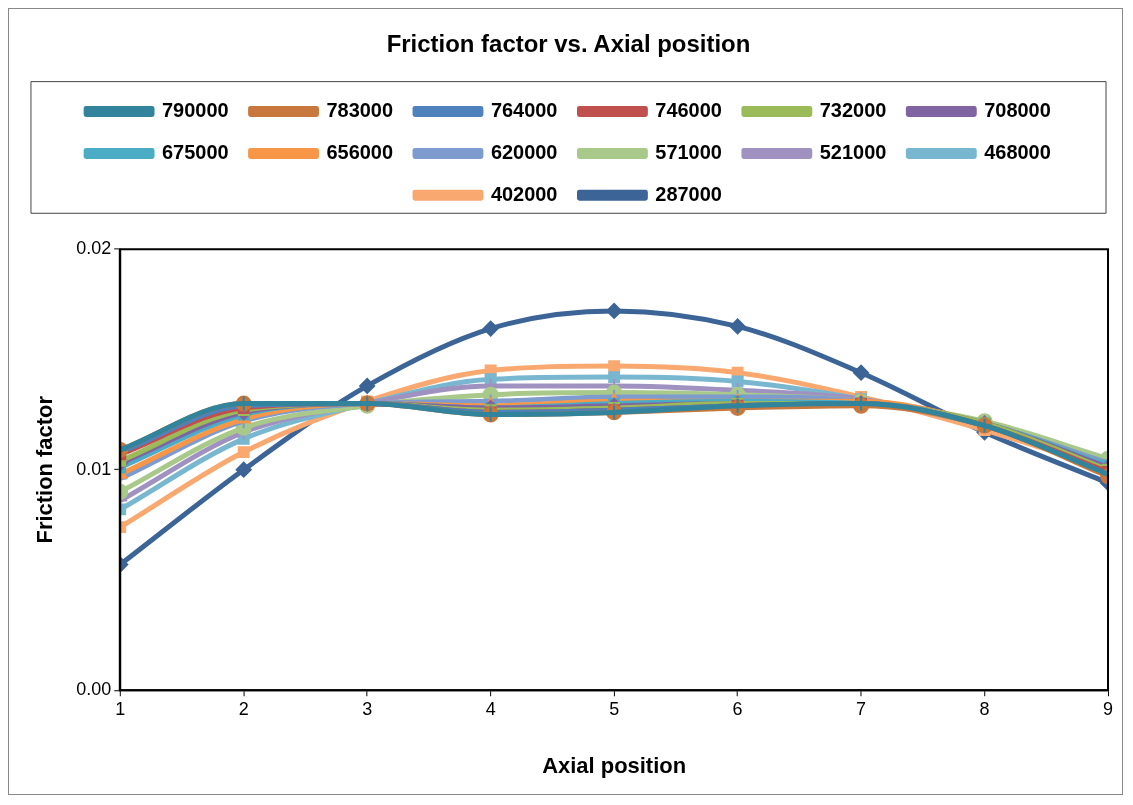  Describe the element at coordinates (853, 110) in the screenshot. I see `legend-label: 732000` at that location.